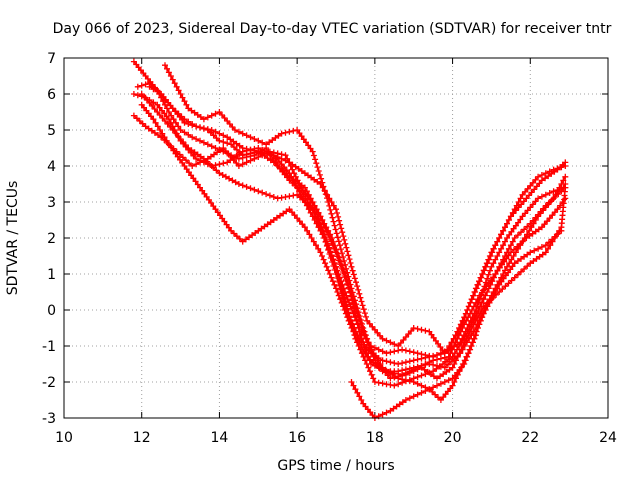 Image resolution: width=640 pixels, height=480 pixels. What do you see at coordinates (530, 438) in the screenshot?
I see `x-tick-label: 22` at bounding box center [530, 438].